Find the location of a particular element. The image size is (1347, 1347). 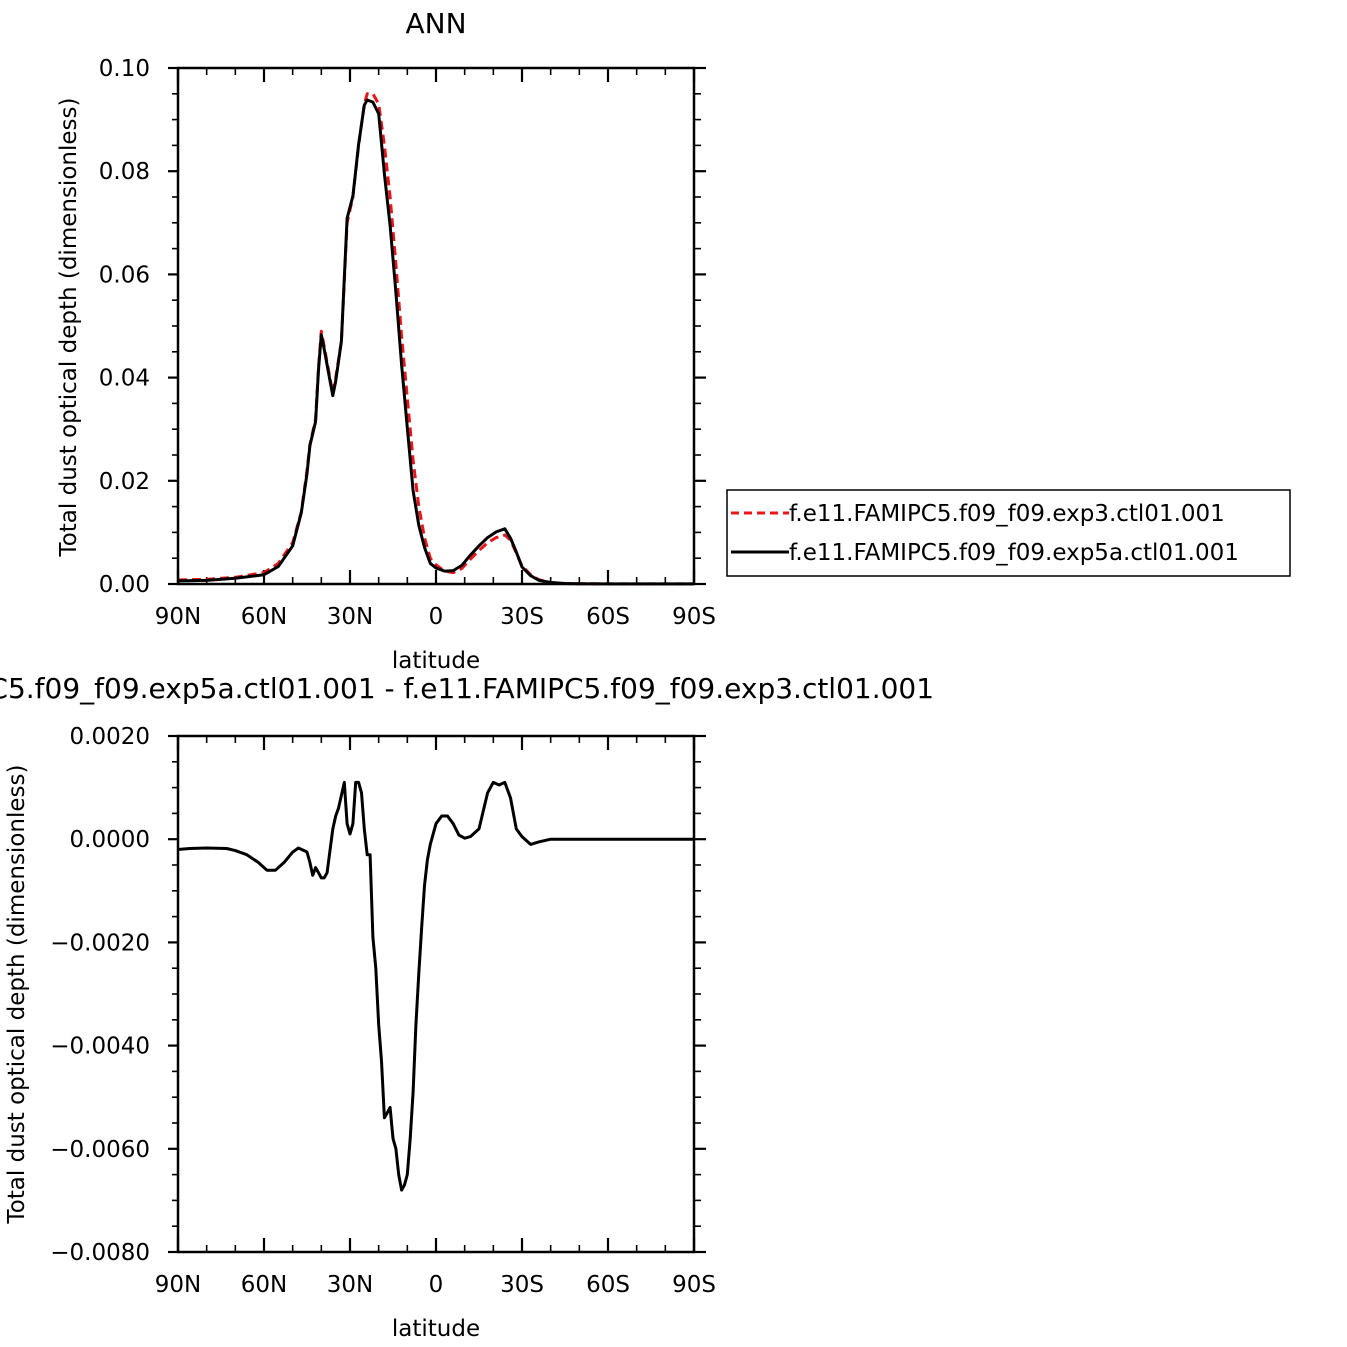

y-tick-label: −0.0060 is located at coordinates (100, 1150).